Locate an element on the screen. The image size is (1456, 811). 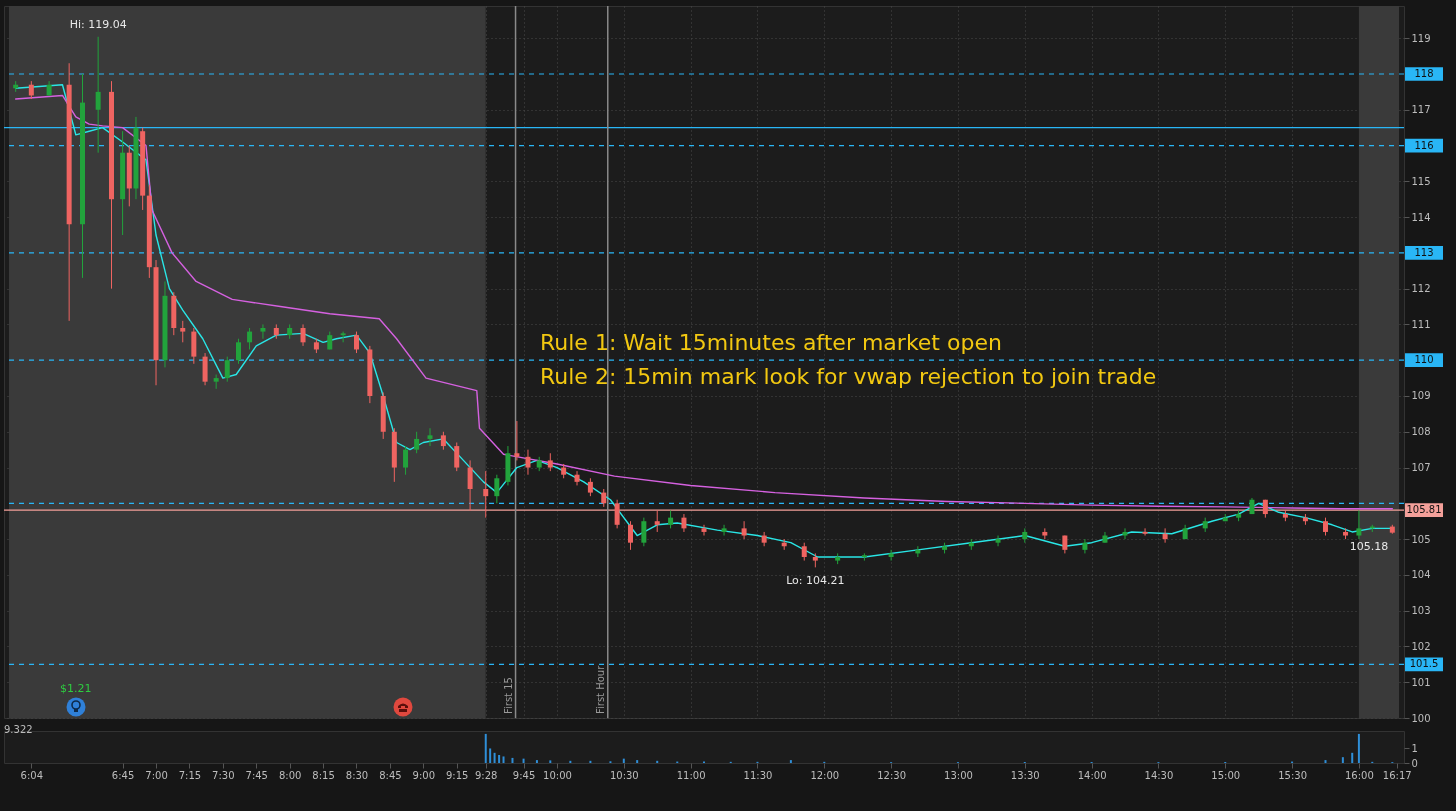
x-tick-label: 6:04 is located at coordinates (32, 775).